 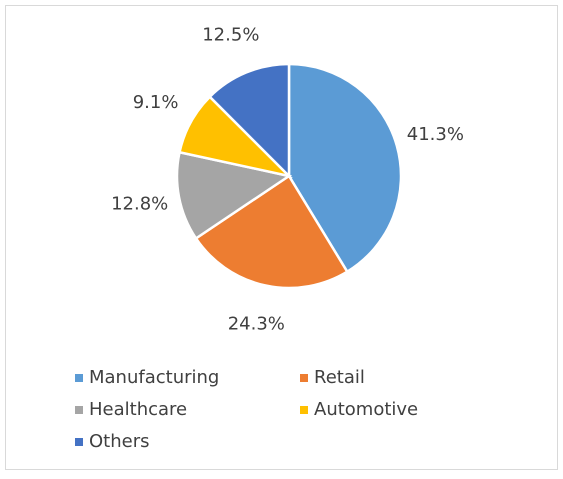 What do you see at coordinates (156, 102) in the screenshot?
I see `data-label: 9.1%` at bounding box center [156, 102].